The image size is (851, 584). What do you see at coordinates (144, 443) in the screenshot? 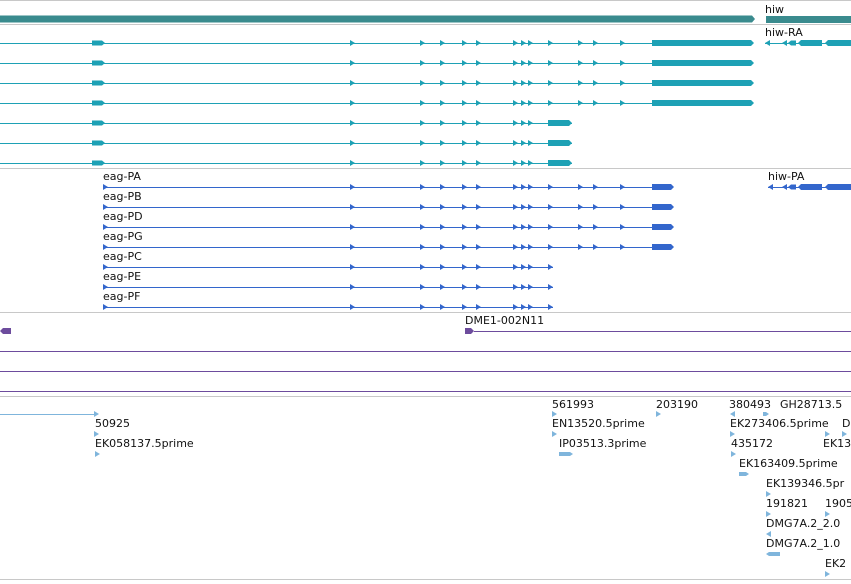
I see `est-label-ek058137: EK058137.5prime` at bounding box center [144, 443].